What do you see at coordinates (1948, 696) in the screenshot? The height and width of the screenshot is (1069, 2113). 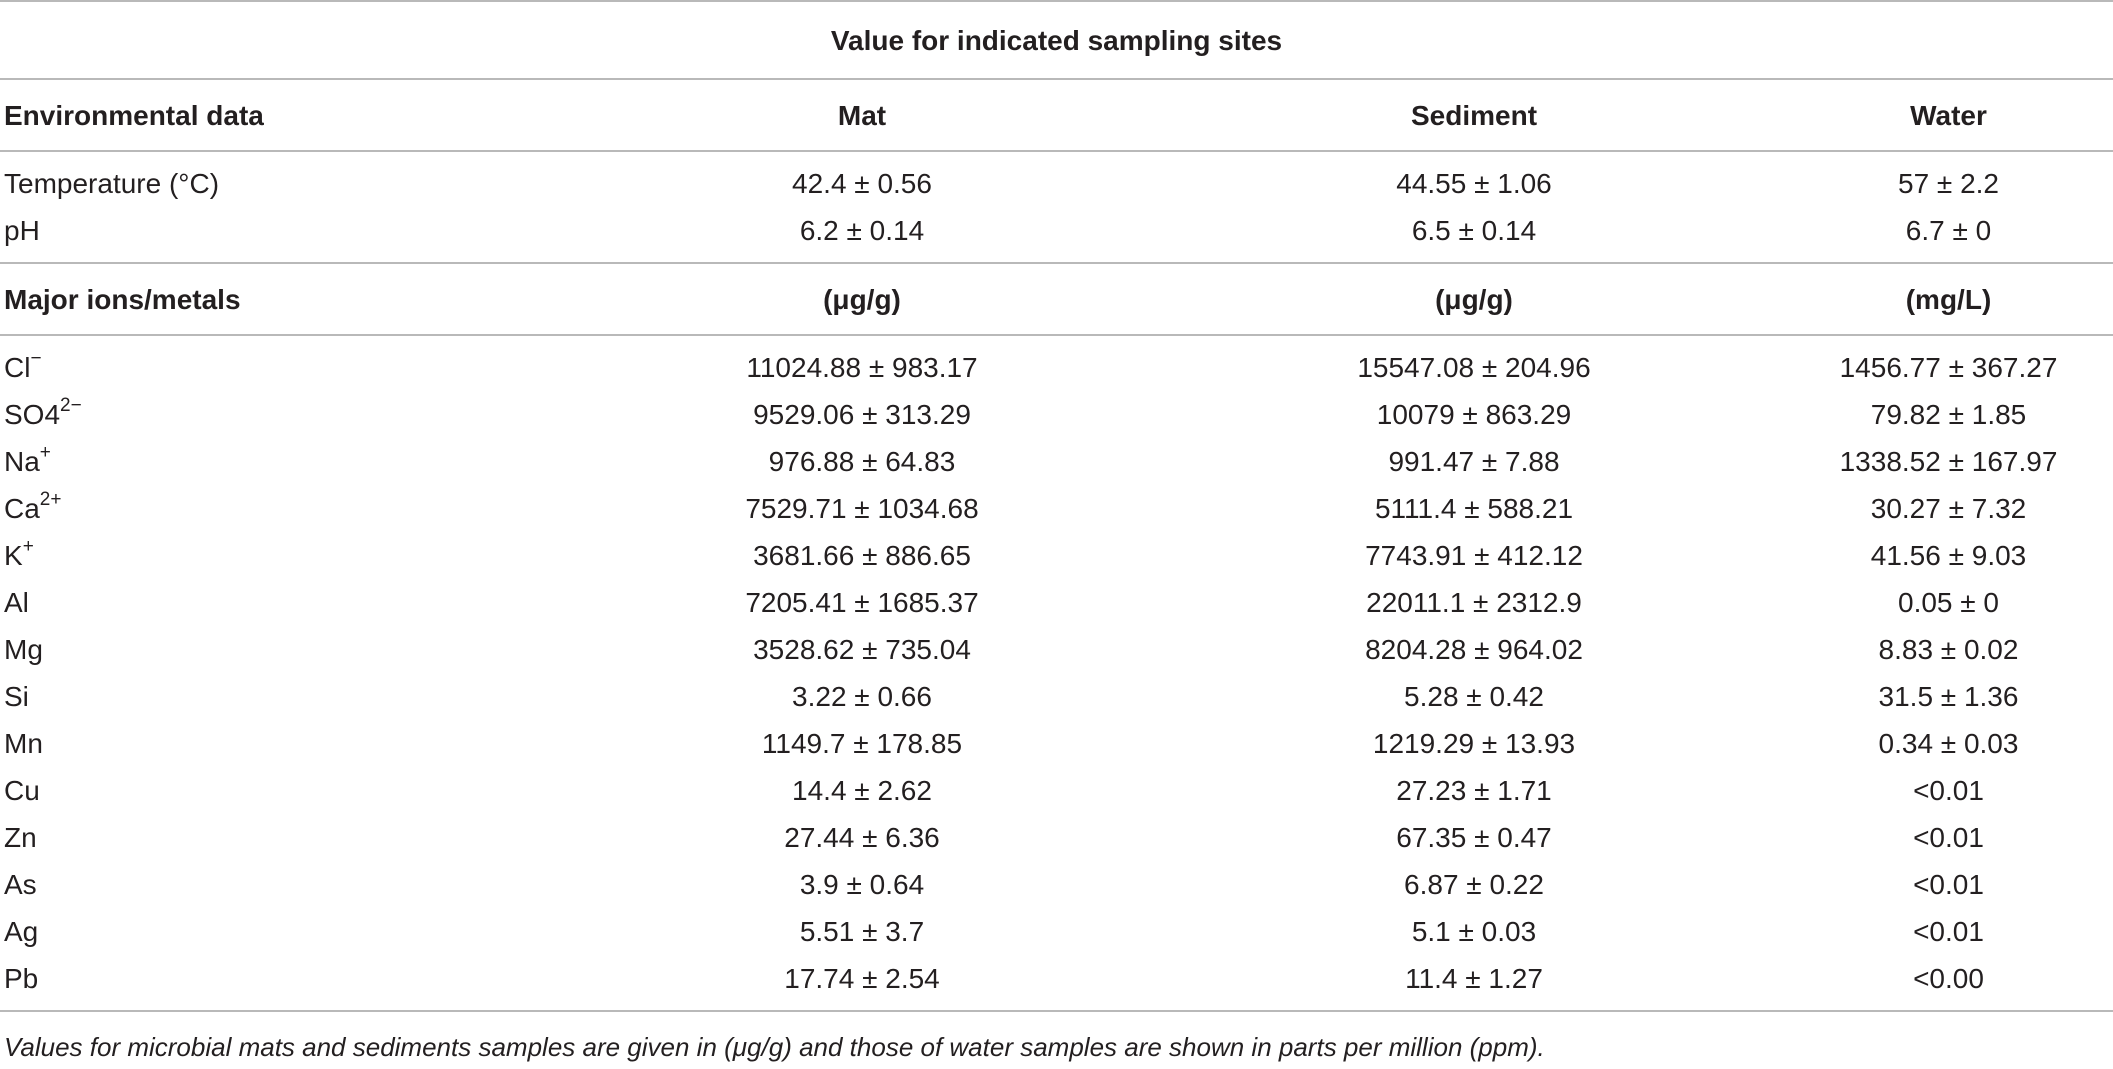 I see `cell-water: 31.5 ± 1.36` at bounding box center [1948, 696].